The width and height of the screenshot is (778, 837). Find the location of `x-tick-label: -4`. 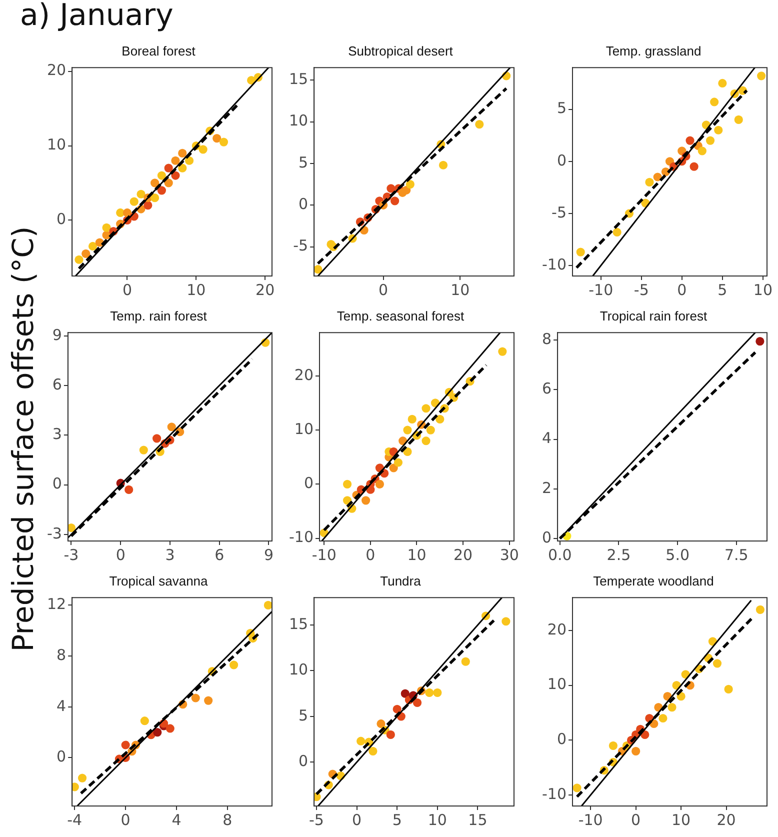

x-tick-label: -4 is located at coordinates (74, 819).